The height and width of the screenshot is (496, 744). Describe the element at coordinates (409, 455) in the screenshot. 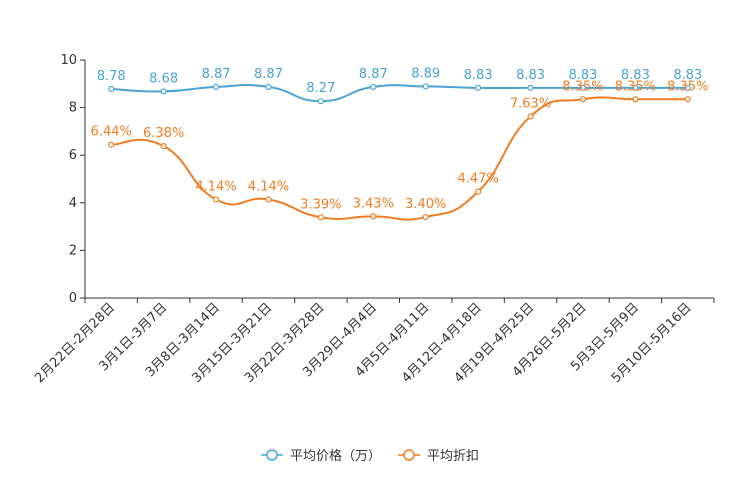

I see `legend-discount-marker-icon` at that location.